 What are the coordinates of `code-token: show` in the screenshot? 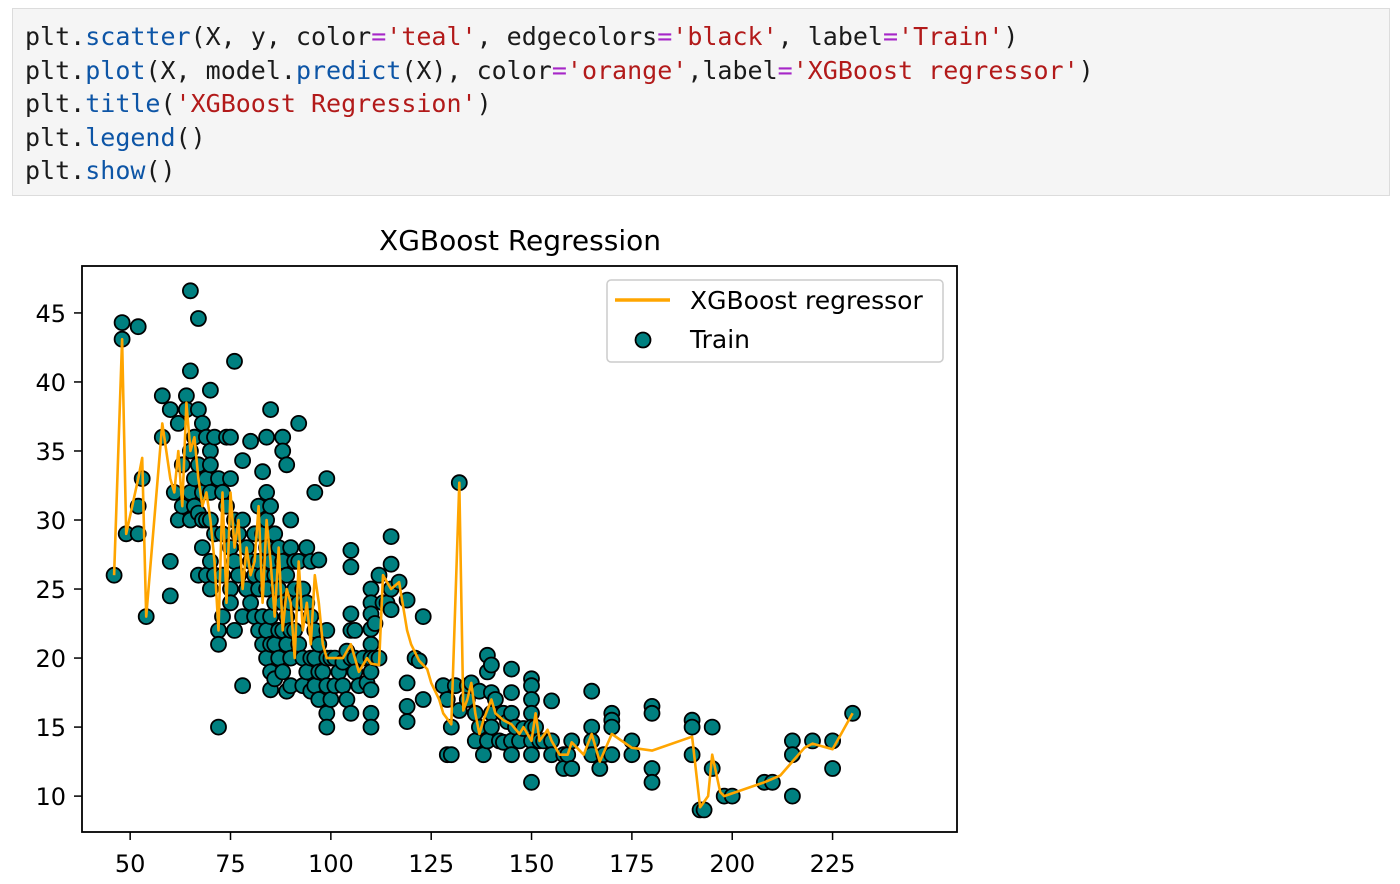 It's located at (115, 170).